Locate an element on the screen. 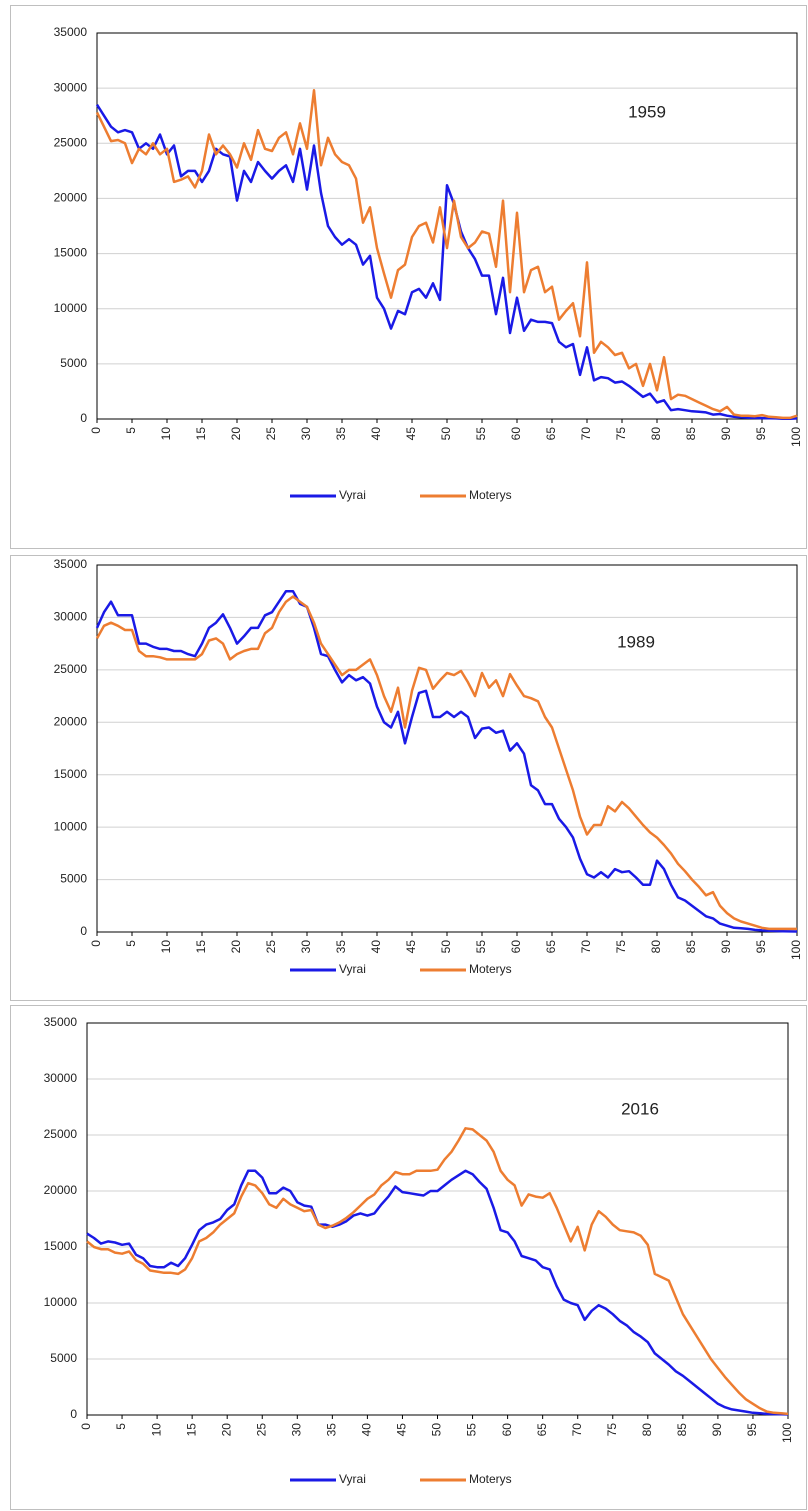 The image size is (808, 1511). annotation: 1989 is located at coordinates (636, 641).